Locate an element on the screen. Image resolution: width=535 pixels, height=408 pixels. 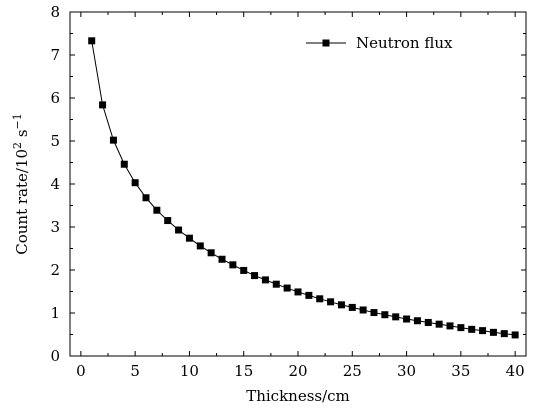
x-tick-label: 10 is located at coordinates (189, 371).